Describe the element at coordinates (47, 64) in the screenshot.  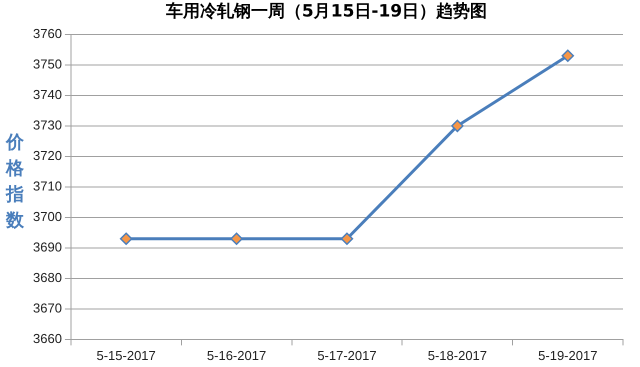
I see `y-tick-label: 3750` at that location.